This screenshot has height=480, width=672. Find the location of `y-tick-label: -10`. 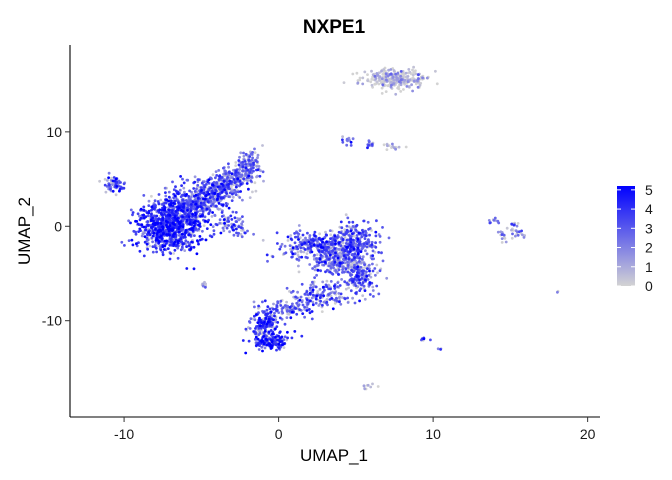

y-tick-label: -10 is located at coordinates (52, 321).